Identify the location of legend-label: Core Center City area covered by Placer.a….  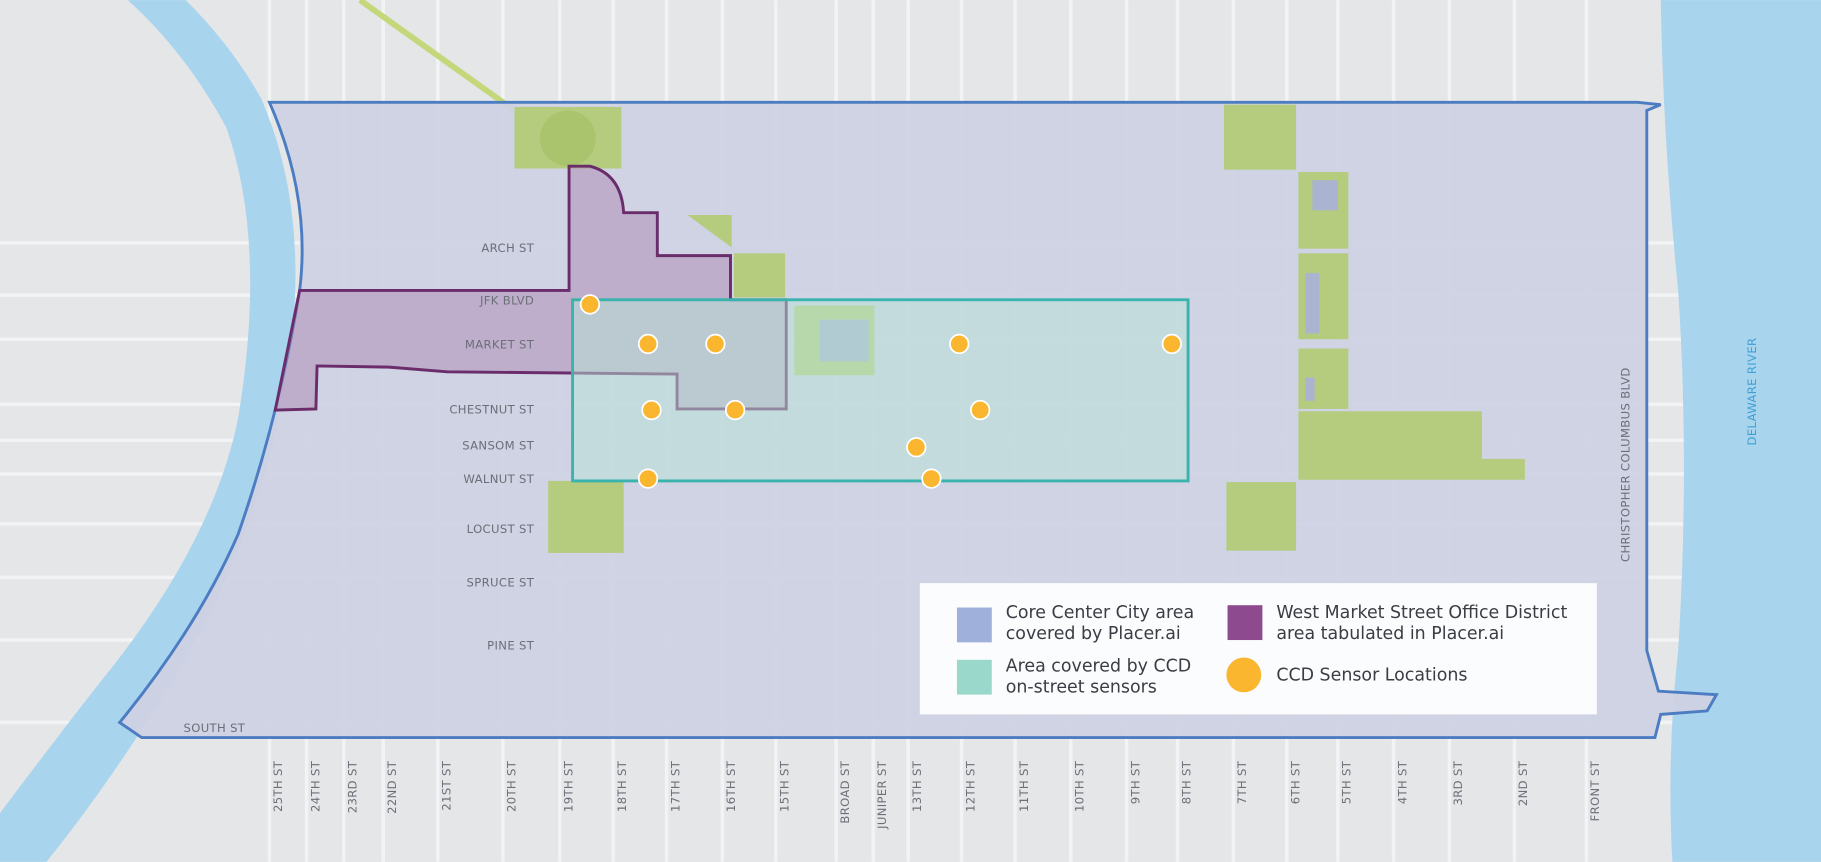
(1100, 623).